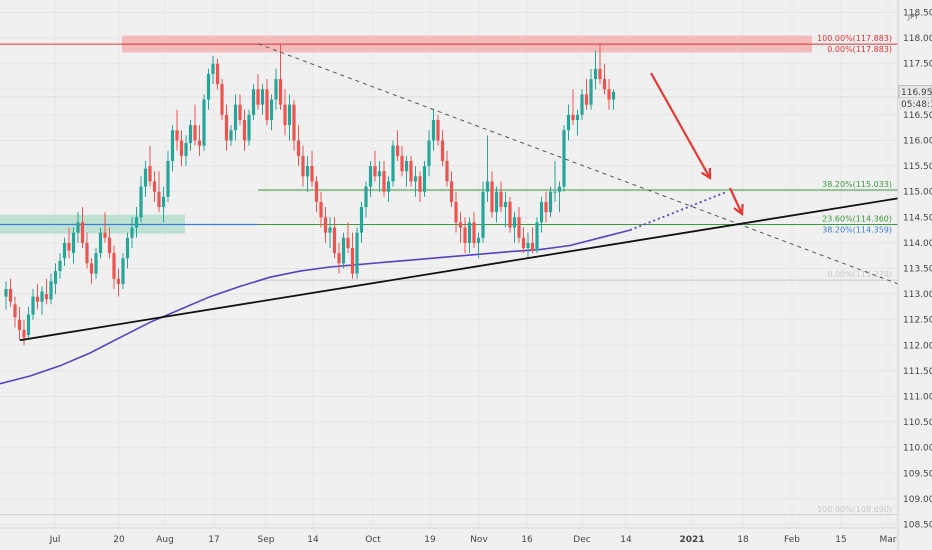 The width and height of the screenshot is (932, 550). What do you see at coordinates (915, 103) in the screenshot?
I see `countdown-box` at bounding box center [915, 103].